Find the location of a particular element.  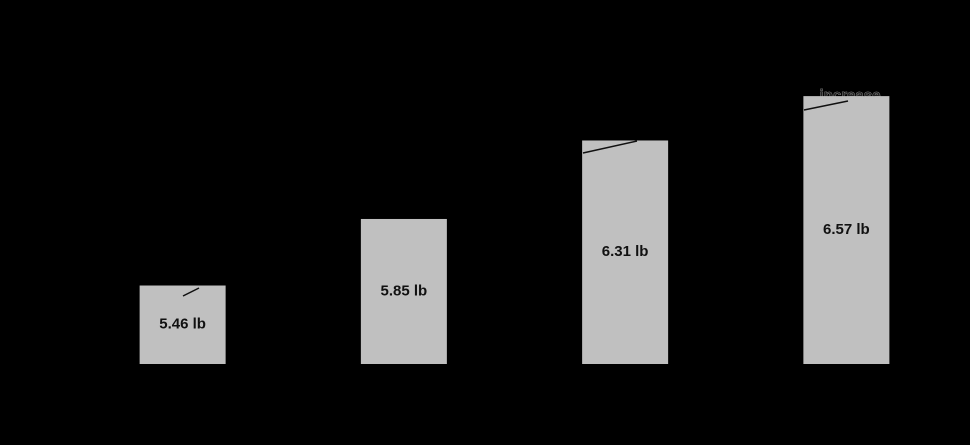

value-label: 5.46 lb is located at coordinates (182, 324).